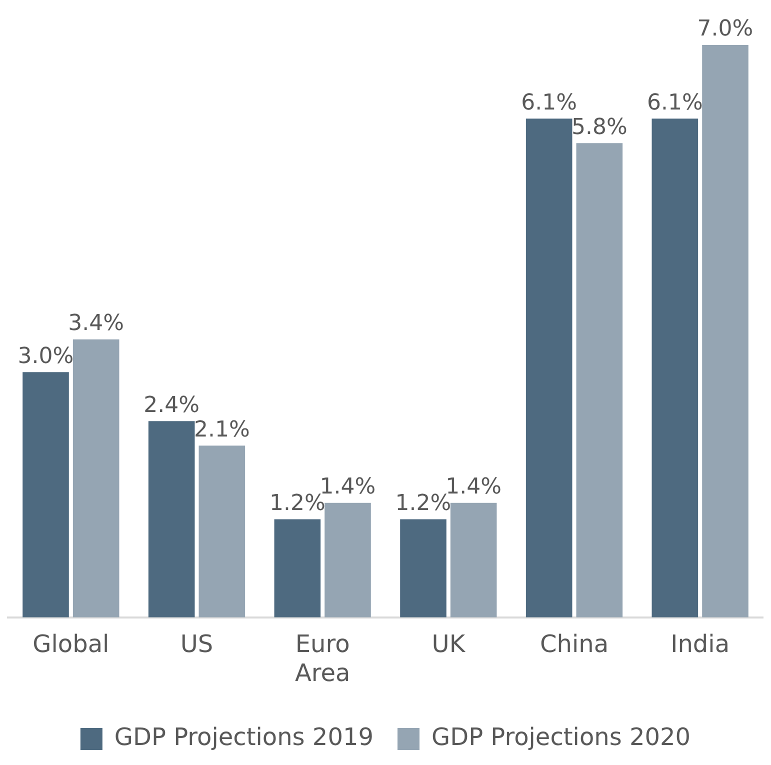 Image resolution: width=771 pixels, height=765 pixels. What do you see at coordinates (574, 644) in the screenshot?
I see `x-tick-label: China` at bounding box center [574, 644].